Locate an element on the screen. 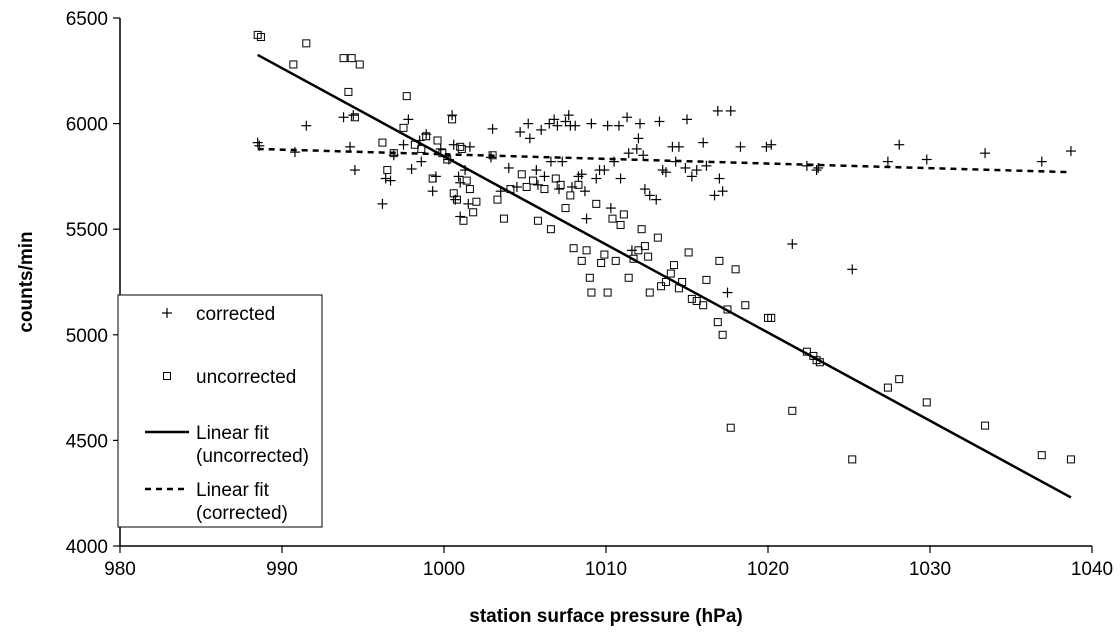  y-axis-title: counts/min is located at coordinates (26, 281).